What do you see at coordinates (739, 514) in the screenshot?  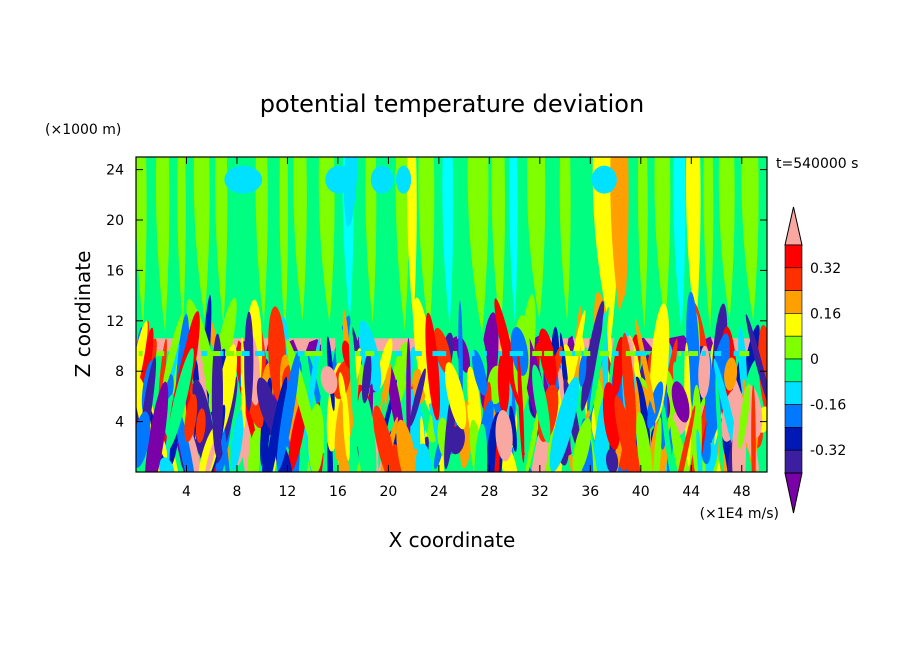 I see `x-axis-unit: (×1E4 m/s)` at bounding box center [739, 514].